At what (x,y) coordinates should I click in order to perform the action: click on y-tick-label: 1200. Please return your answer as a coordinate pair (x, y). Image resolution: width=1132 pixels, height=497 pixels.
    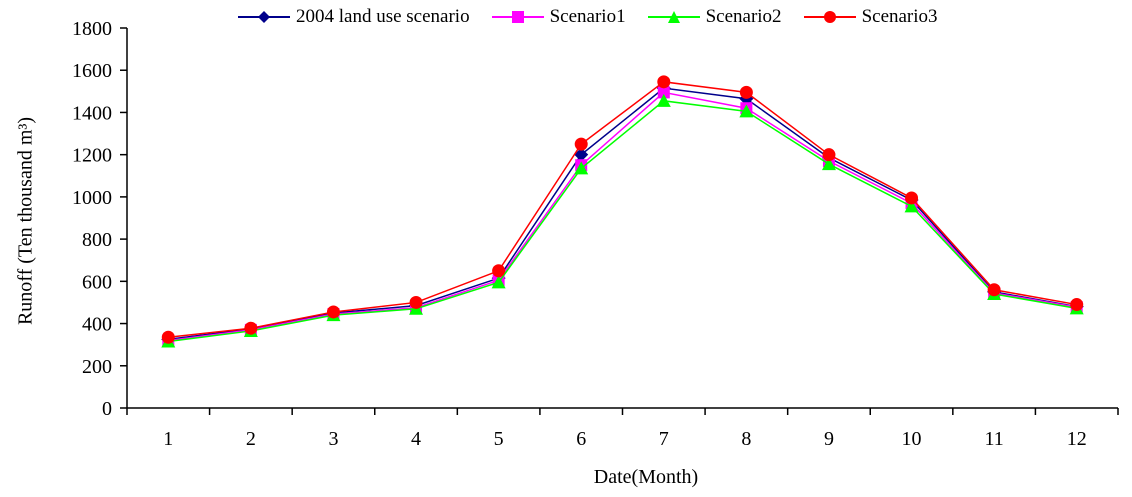
    Looking at the image, I should click on (92, 156).